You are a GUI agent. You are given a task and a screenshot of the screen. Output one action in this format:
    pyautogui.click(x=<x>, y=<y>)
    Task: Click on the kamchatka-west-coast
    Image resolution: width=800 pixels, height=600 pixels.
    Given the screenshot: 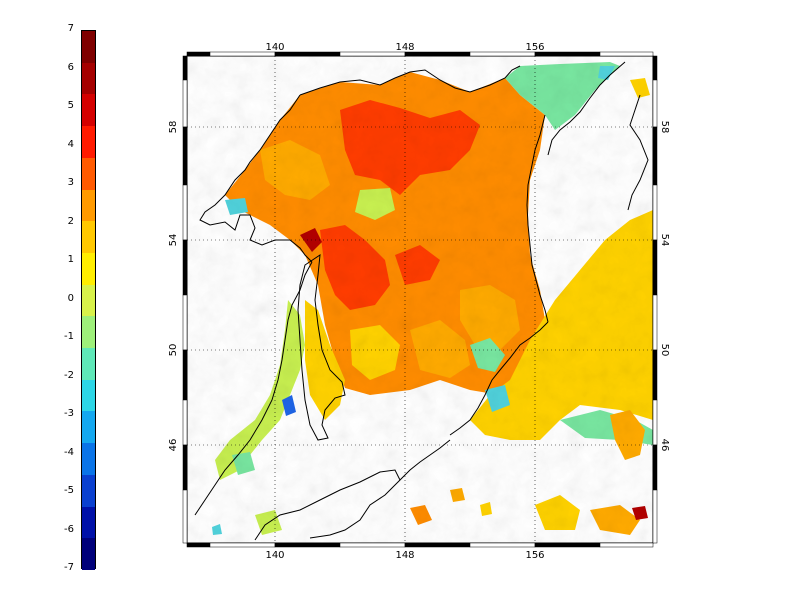 What is the action you would take?
    pyautogui.click(x=537, y=218)
    